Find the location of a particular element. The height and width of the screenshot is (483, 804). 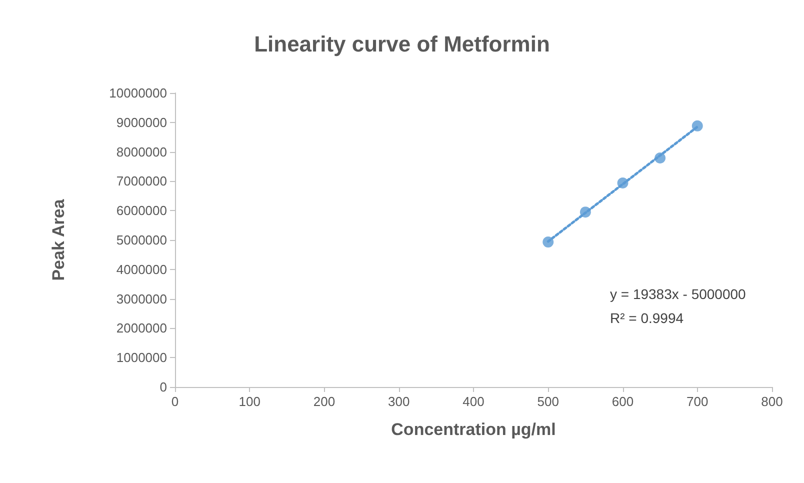

annotation: R² = 0.9994 is located at coordinates (647, 318).